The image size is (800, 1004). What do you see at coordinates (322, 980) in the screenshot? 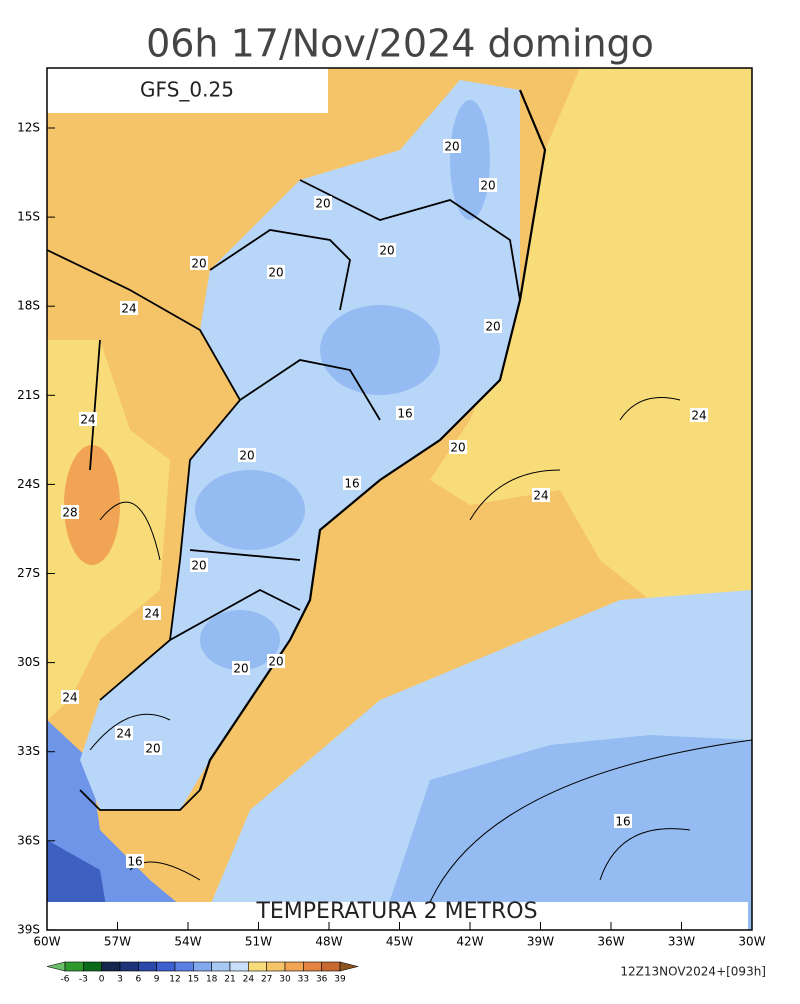
I see `colorbar-label: 36` at bounding box center [322, 980].